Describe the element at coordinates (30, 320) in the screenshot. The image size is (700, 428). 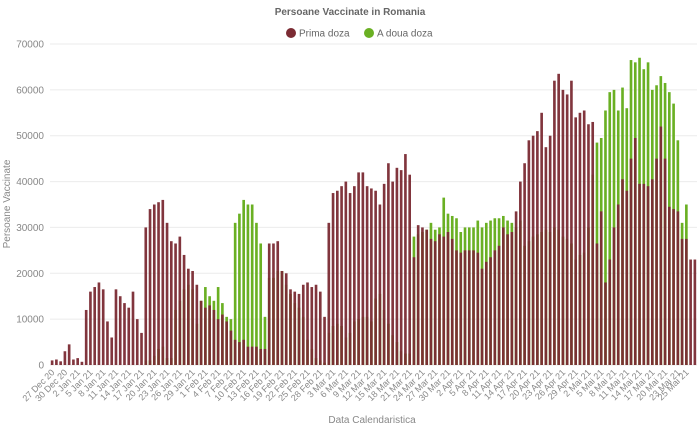
I see `y-tick-label: 10000` at that location.